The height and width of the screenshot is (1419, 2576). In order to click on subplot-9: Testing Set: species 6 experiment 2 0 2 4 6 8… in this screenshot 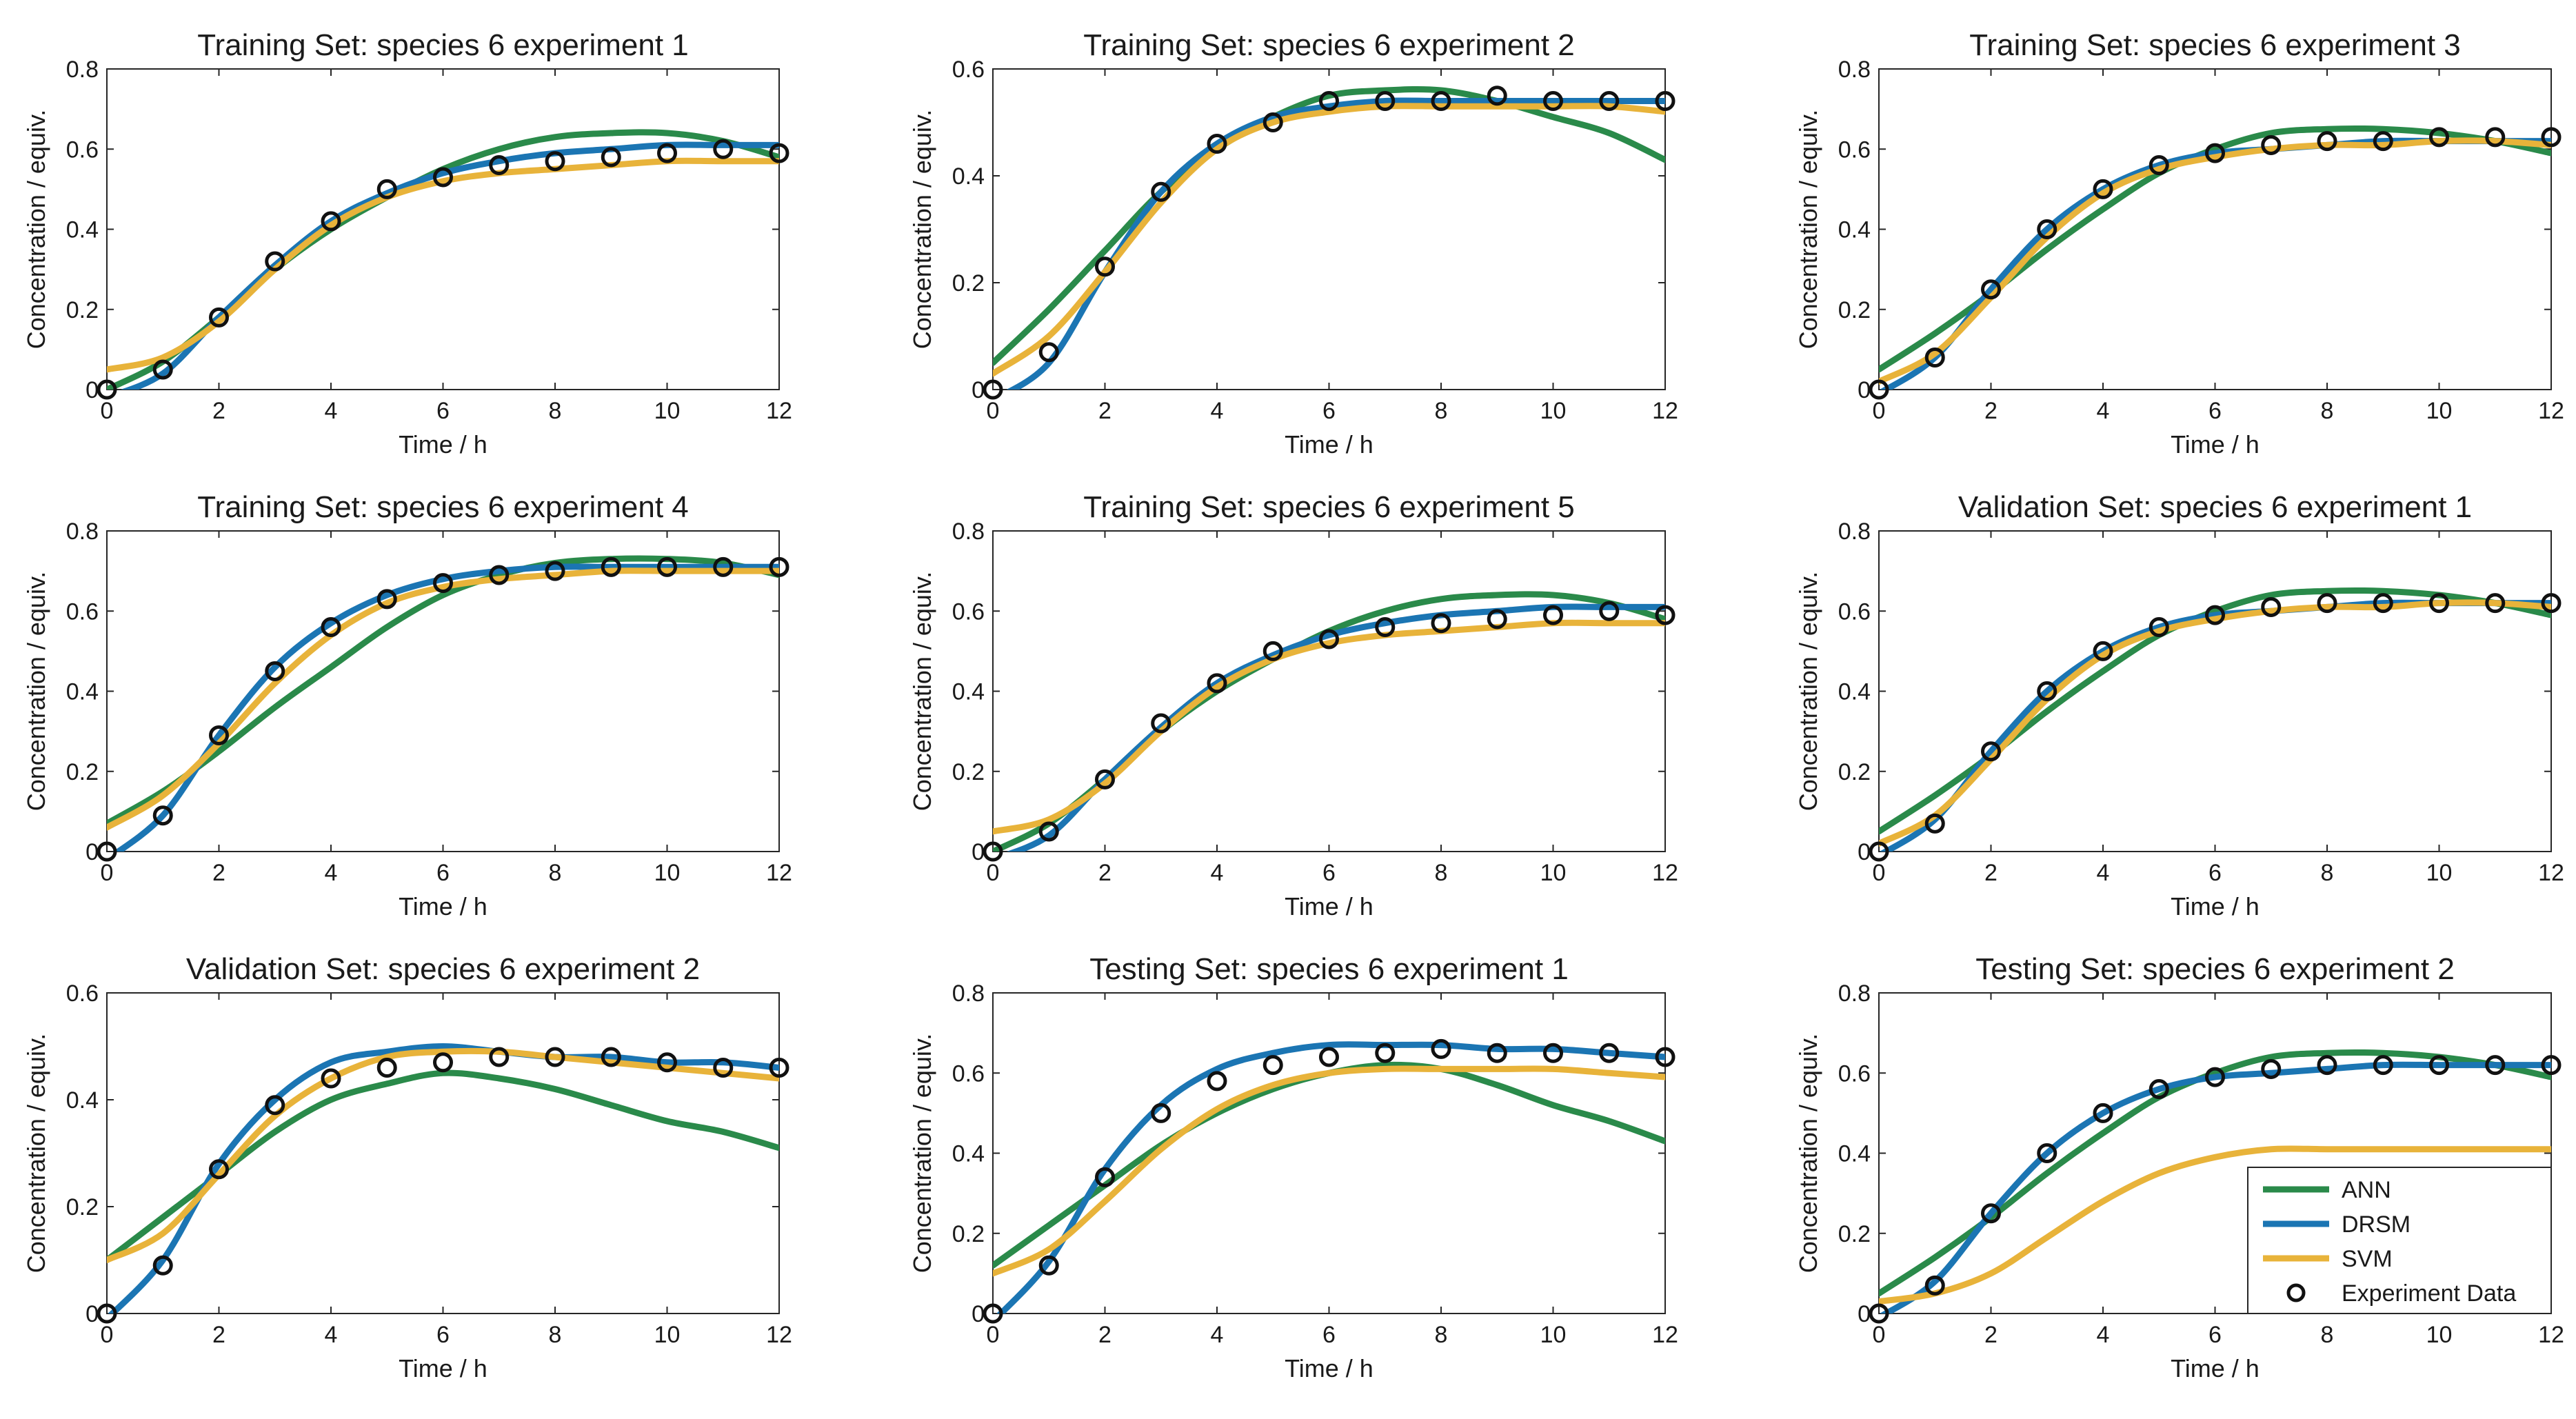, I will do `click(2179, 1167)`.